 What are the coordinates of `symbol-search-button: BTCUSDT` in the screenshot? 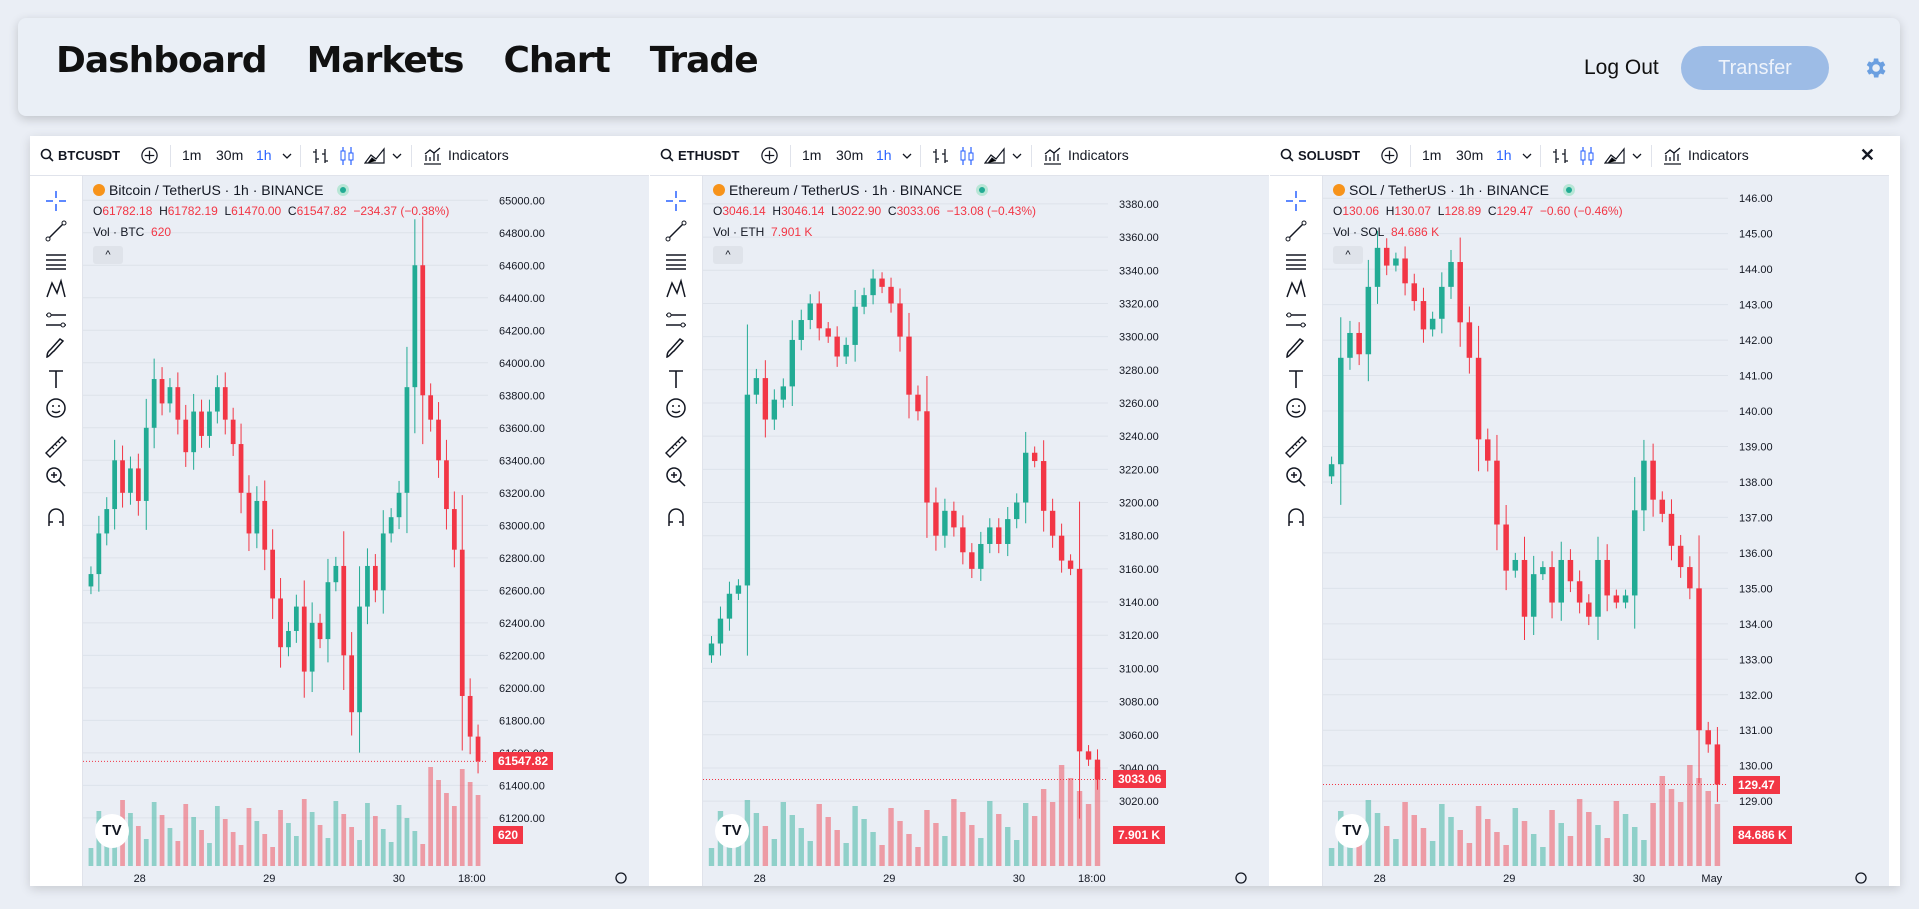 It's located at (89, 155).